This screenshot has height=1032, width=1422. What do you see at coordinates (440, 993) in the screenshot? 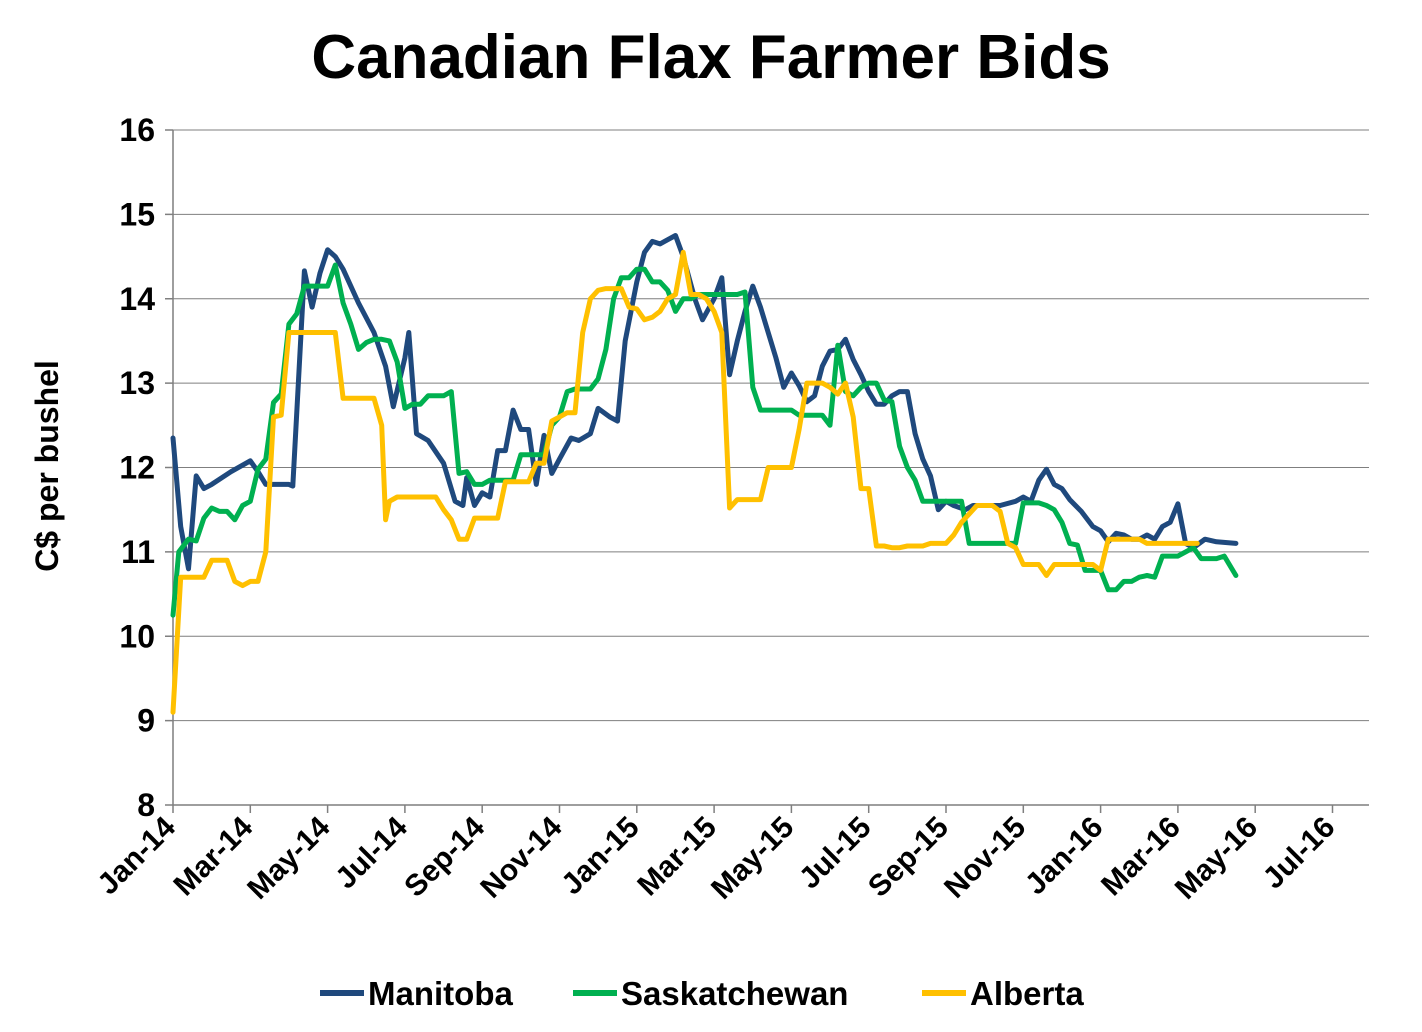
I see `legend-label-manitoba: Manitoba` at bounding box center [440, 993].